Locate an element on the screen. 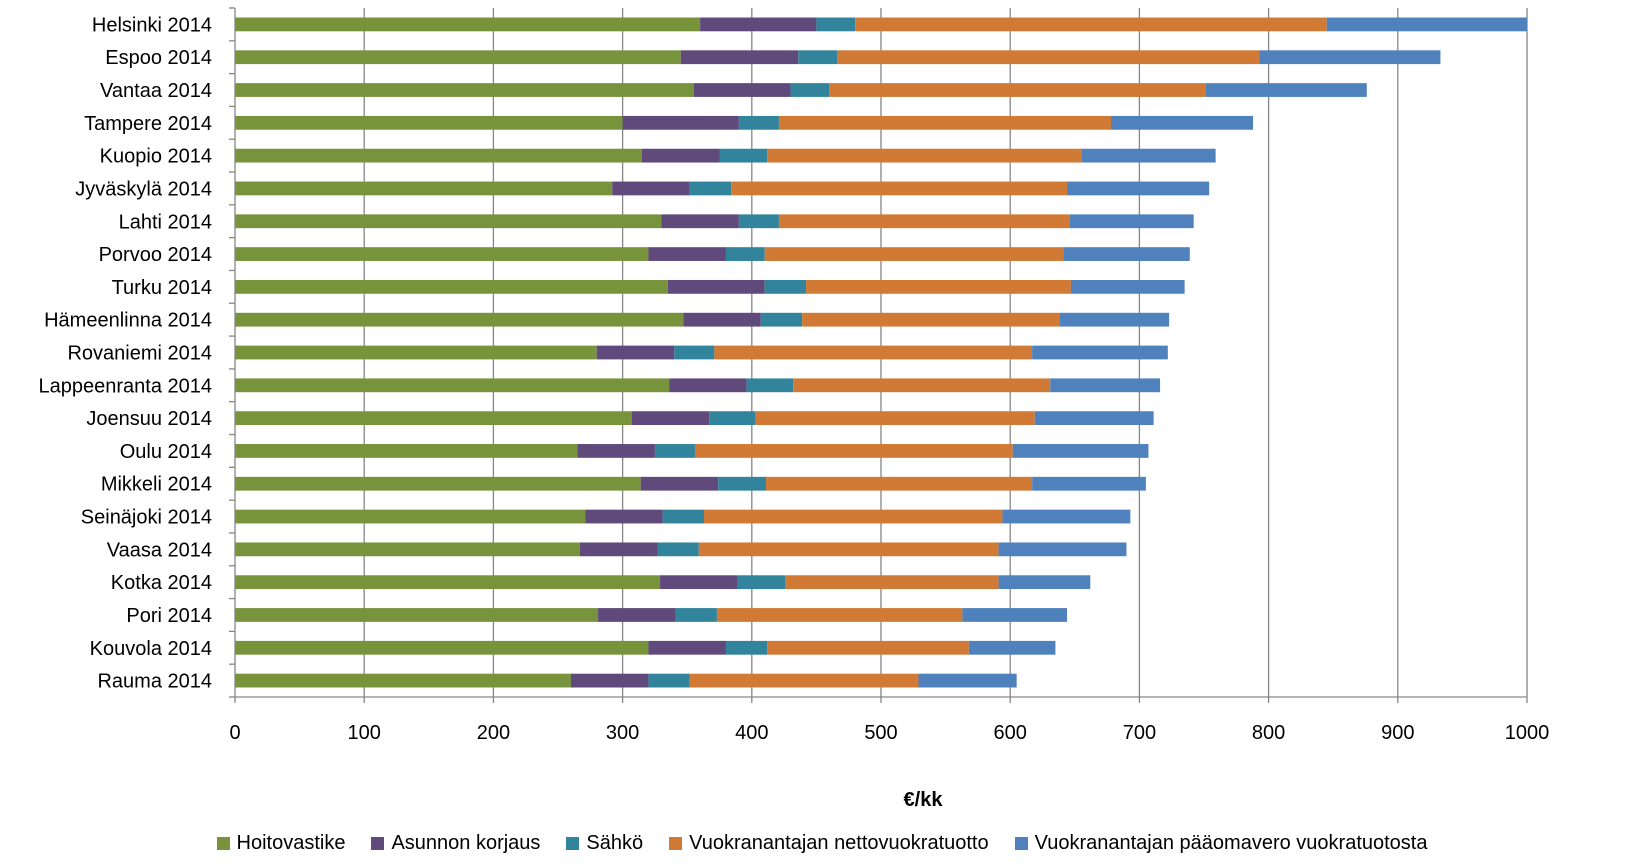  x-tick-label: 600 is located at coordinates (1010, 733).